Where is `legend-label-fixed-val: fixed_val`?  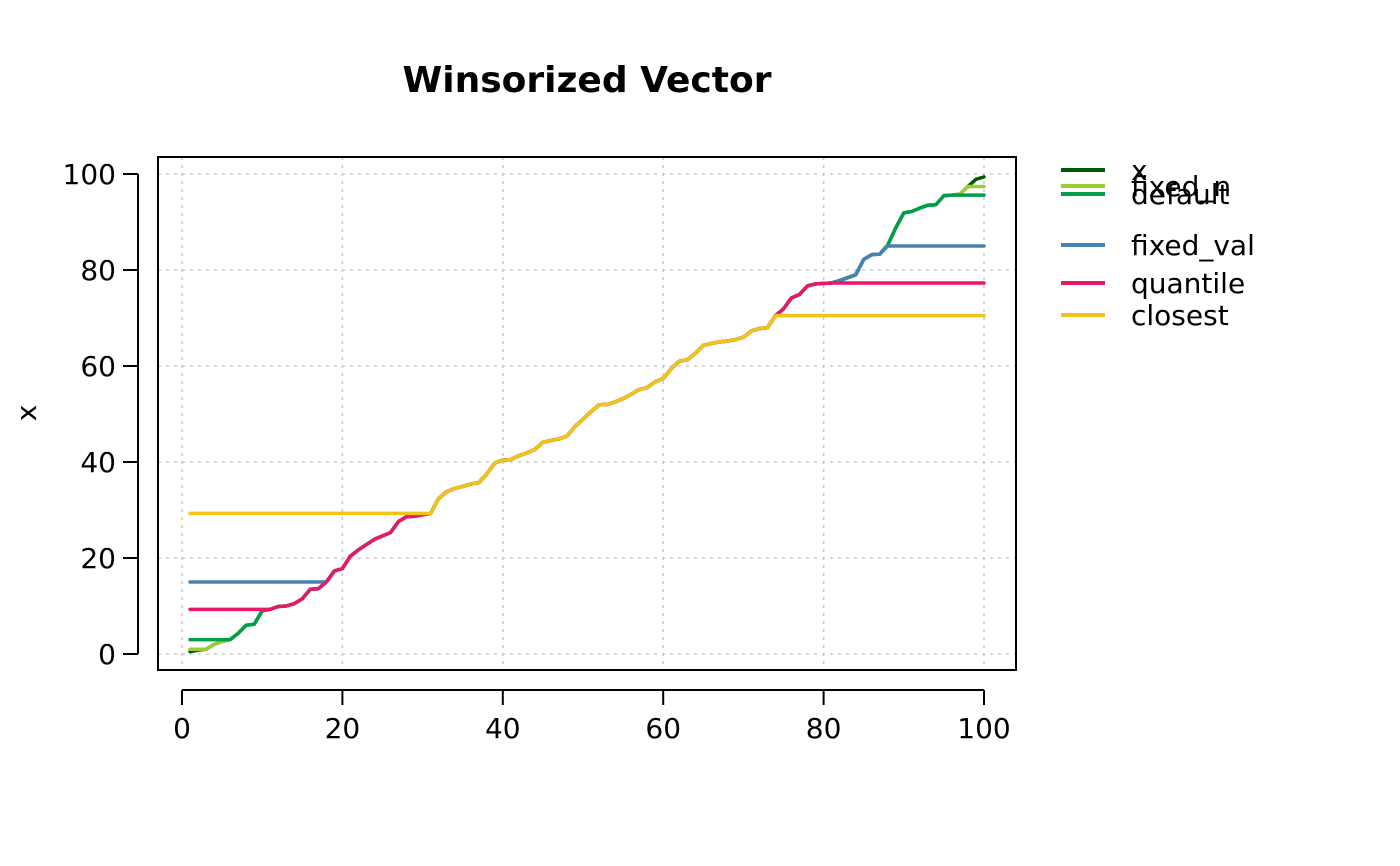 legend-label-fixed-val: fixed_val is located at coordinates (1193, 245).